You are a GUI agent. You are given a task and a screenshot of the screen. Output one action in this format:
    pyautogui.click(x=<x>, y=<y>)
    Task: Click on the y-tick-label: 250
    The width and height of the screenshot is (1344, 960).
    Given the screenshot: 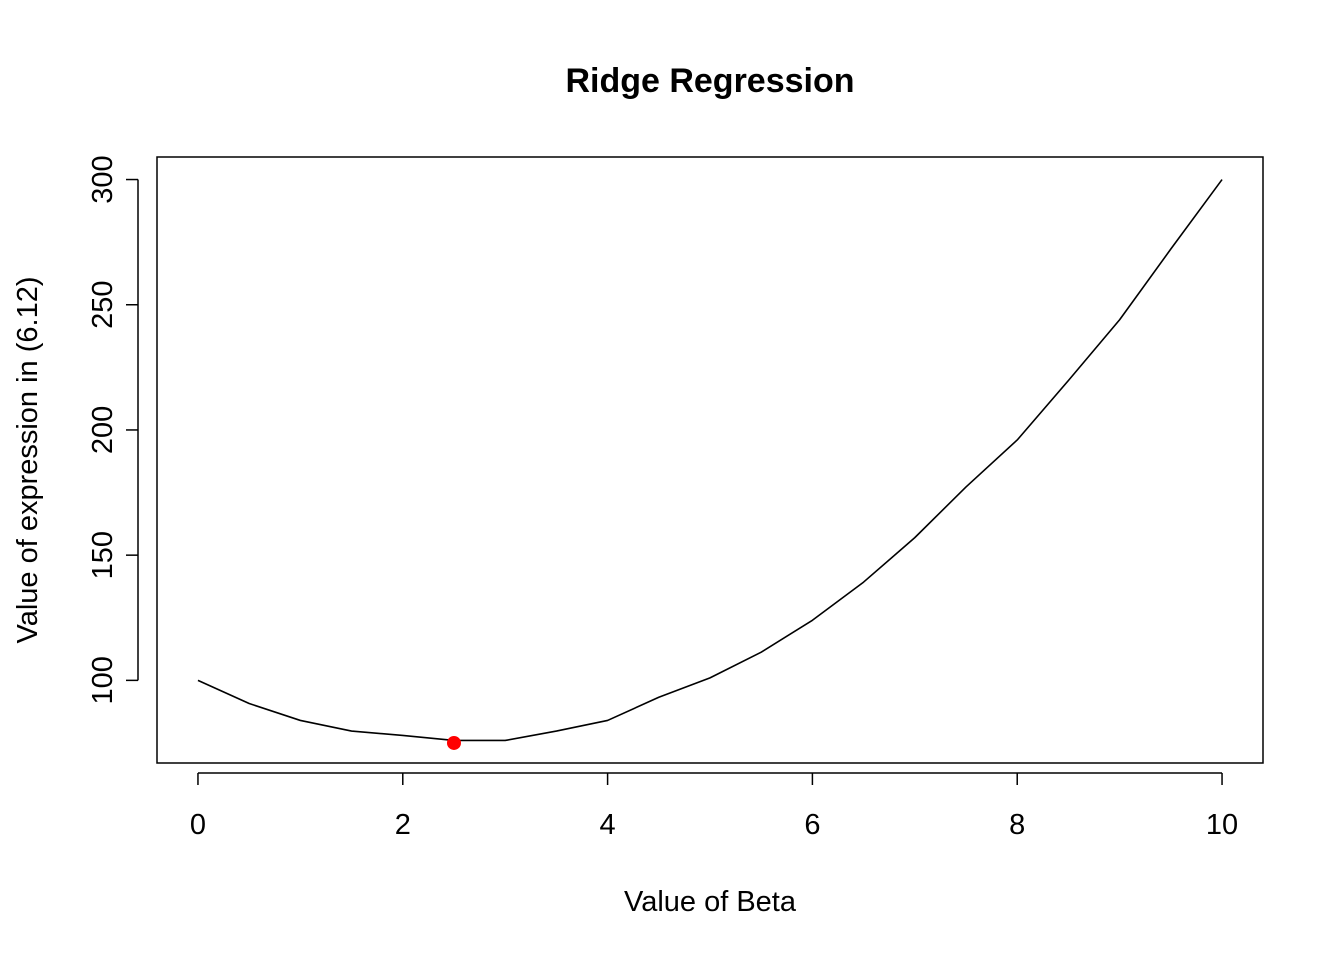 What is the action you would take?
    pyautogui.click(x=103, y=305)
    